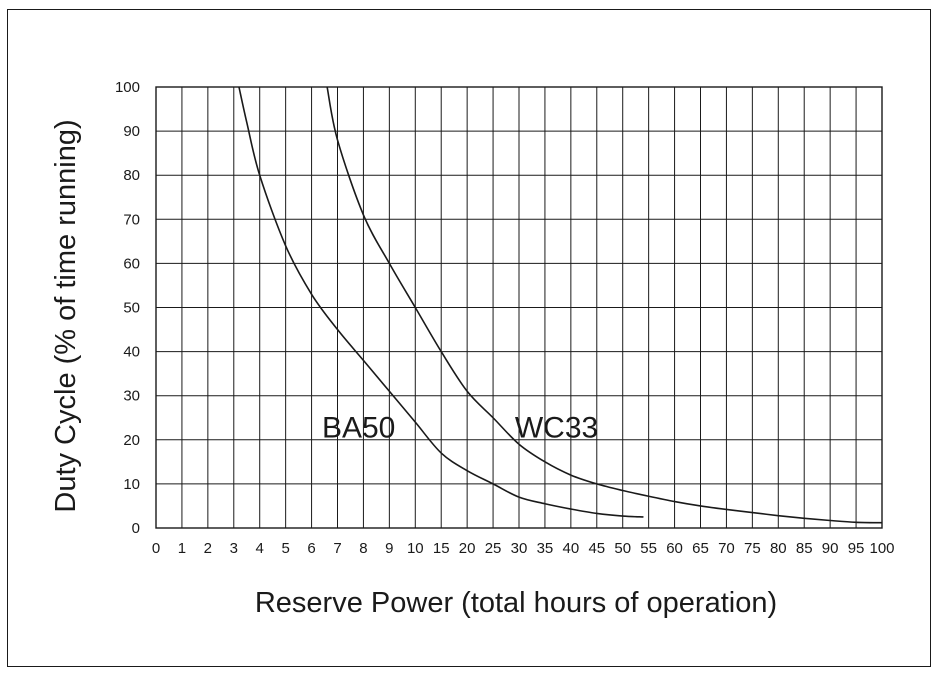 The height and width of the screenshot is (680, 940). I want to click on x-tick-label: 10, so click(415, 548).